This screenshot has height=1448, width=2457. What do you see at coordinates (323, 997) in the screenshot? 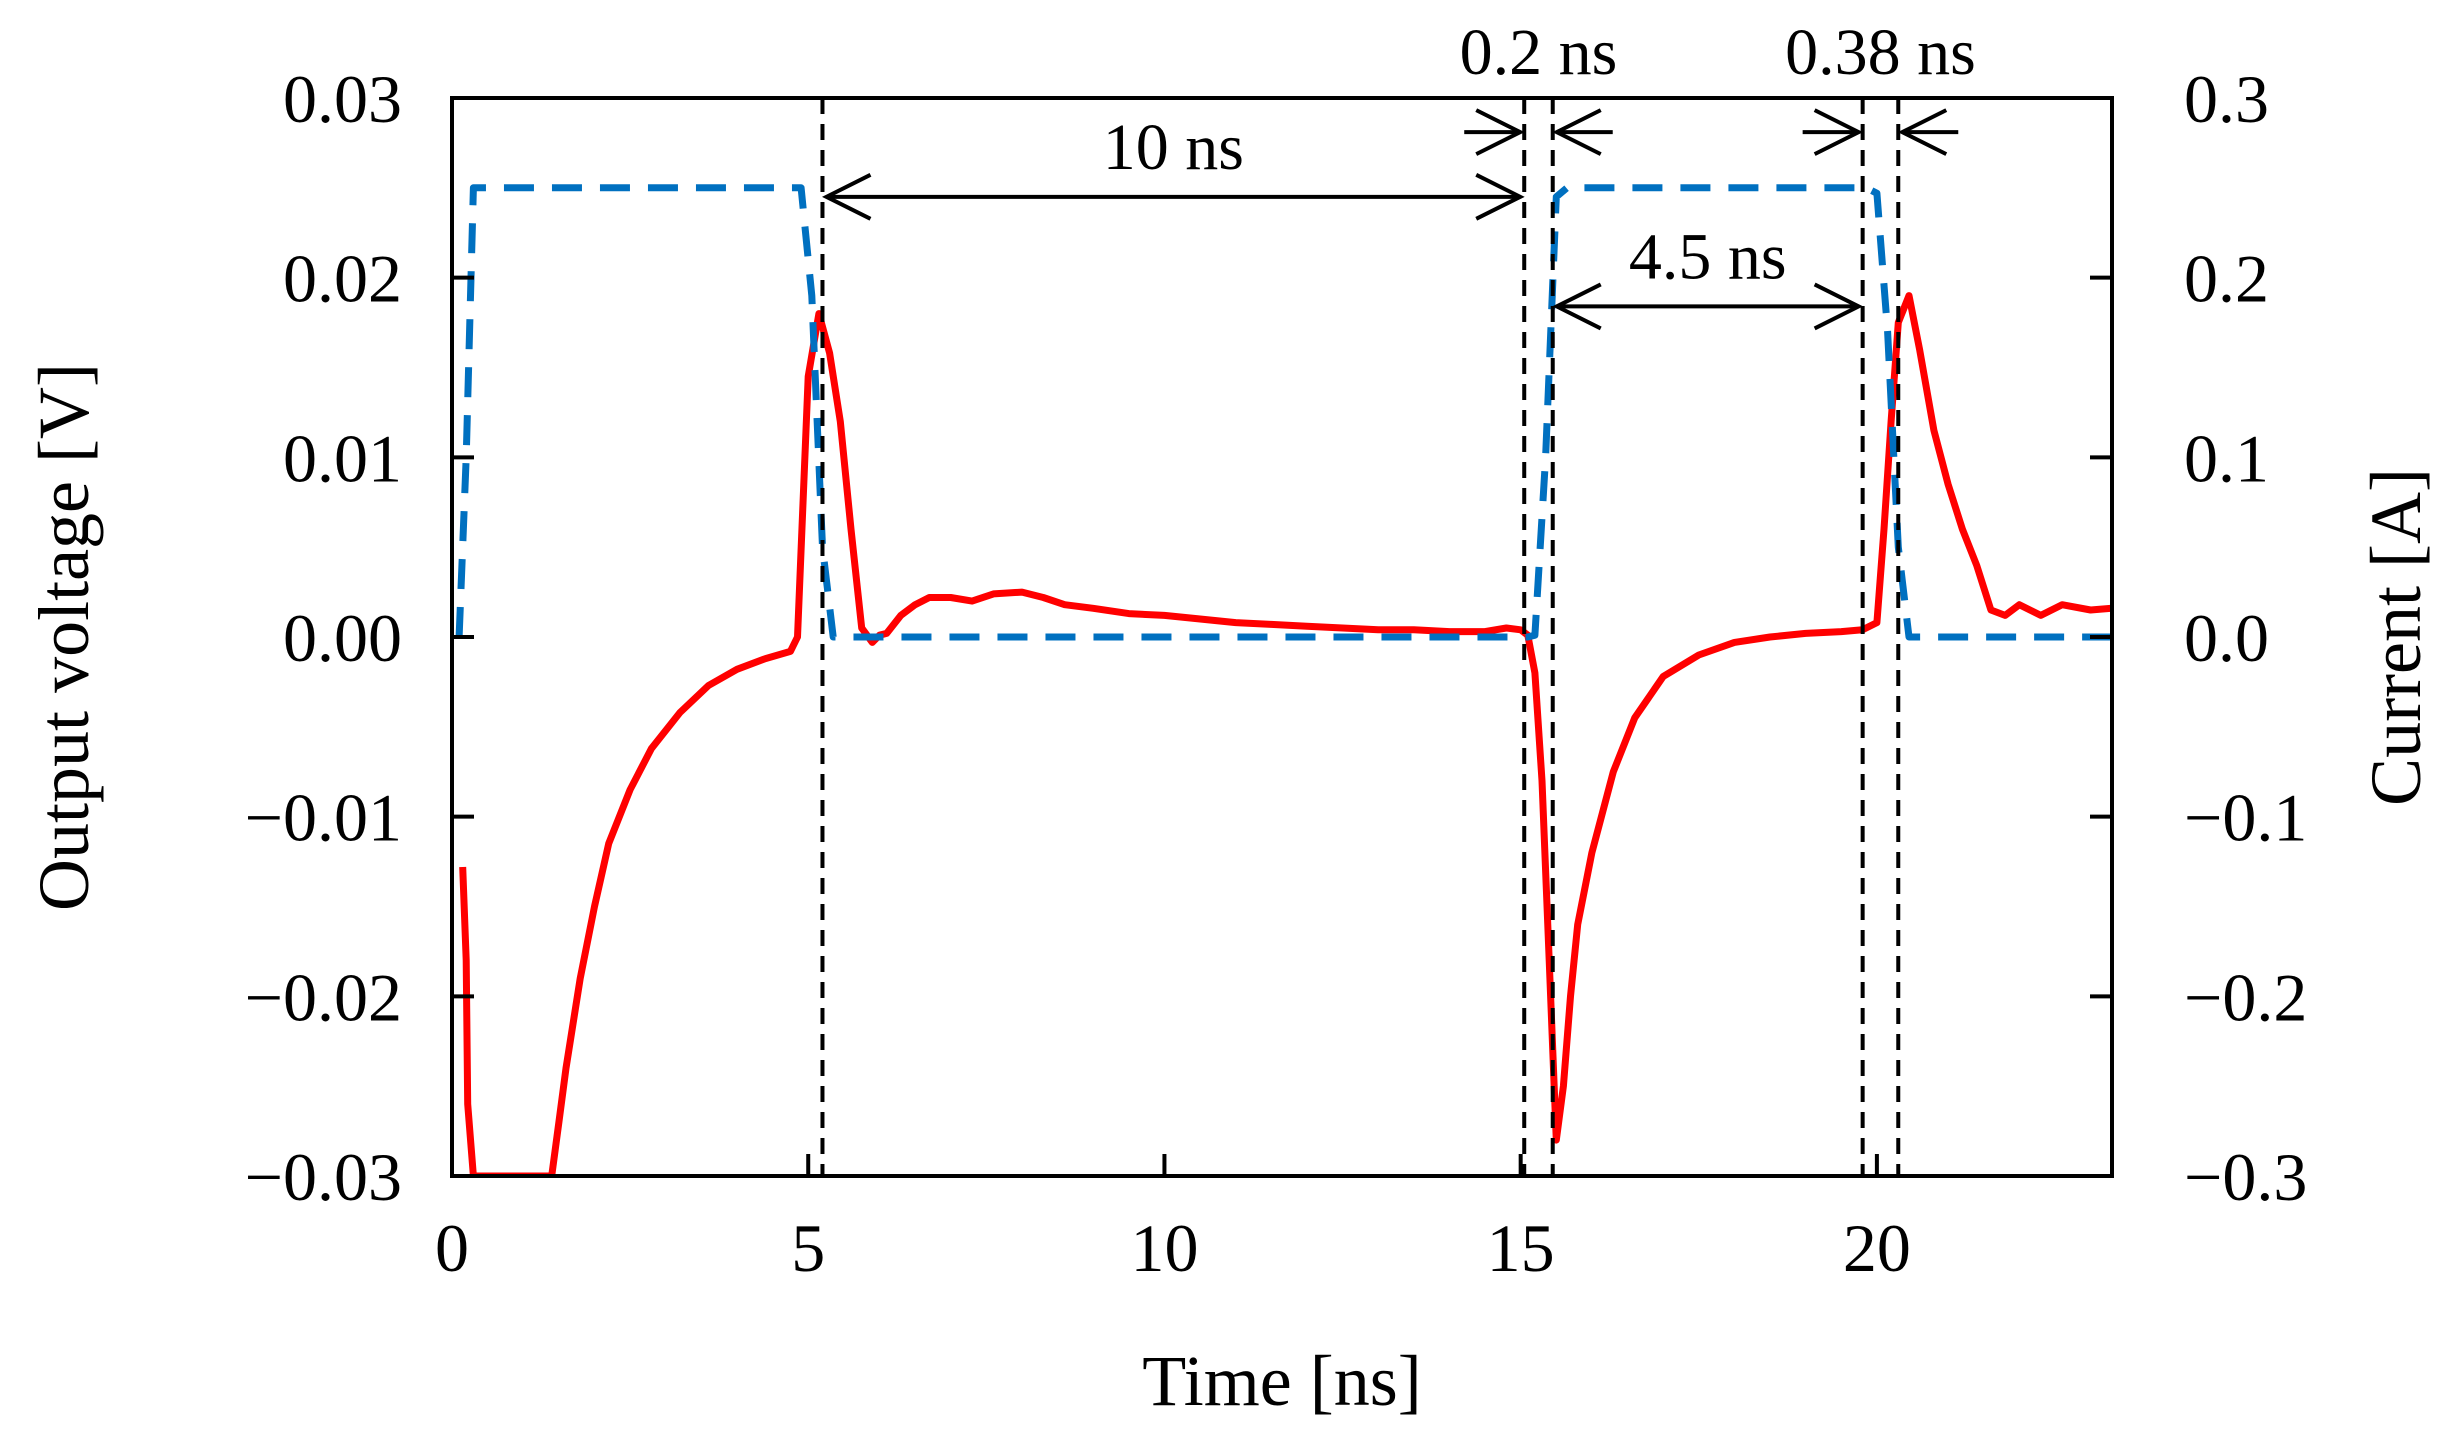
I see `y-tick-label: −0.02` at bounding box center [323, 997].